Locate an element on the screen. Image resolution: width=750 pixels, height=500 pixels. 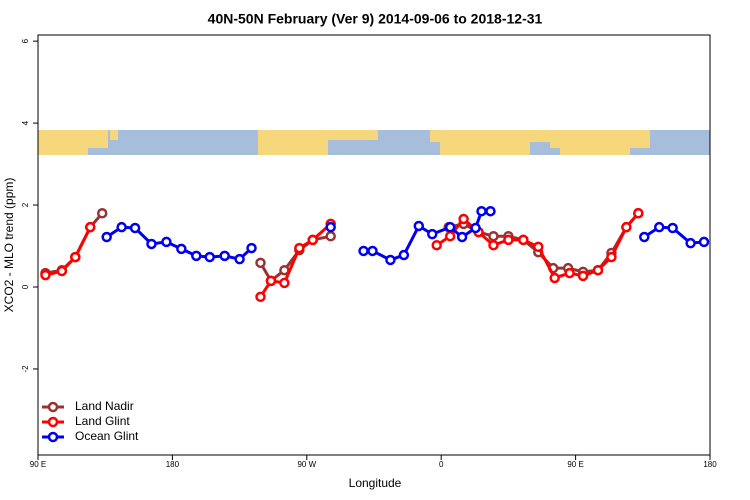
map-strip is located at coordinates (374, 142).